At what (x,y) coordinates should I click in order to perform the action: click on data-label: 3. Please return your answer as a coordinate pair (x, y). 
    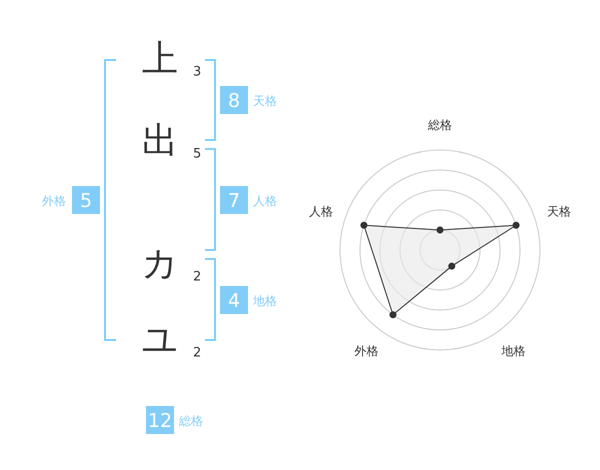
    Looking at the image, I should click on (197, 72).